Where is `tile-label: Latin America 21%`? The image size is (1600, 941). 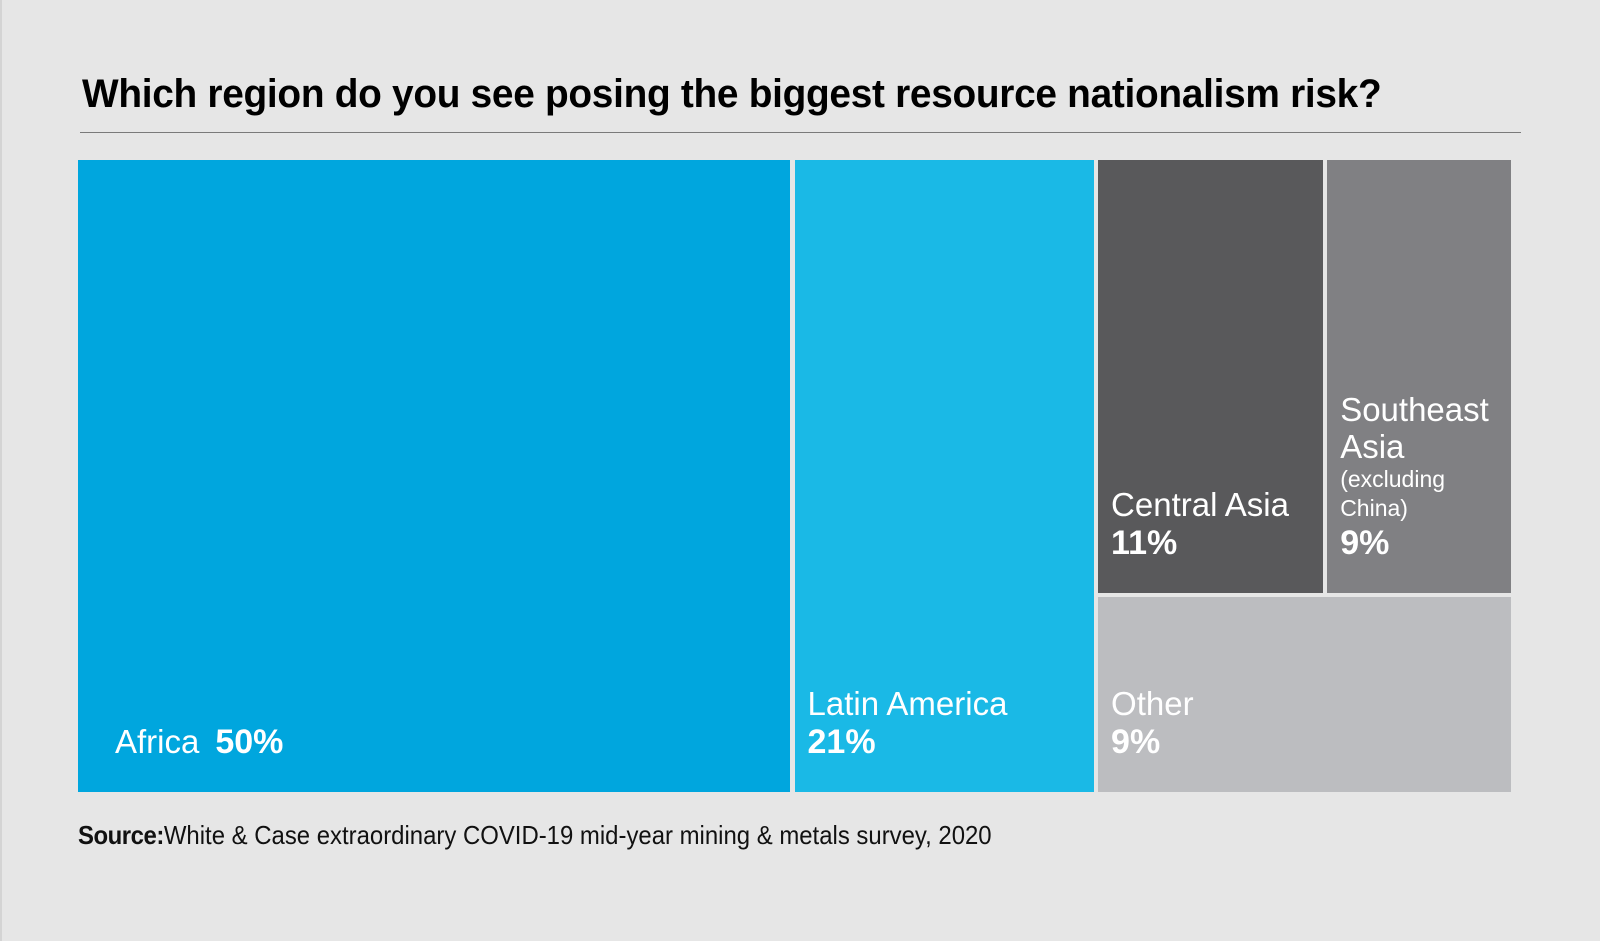
tile-label: Latin America 21% is located at coordinates (908, 723).